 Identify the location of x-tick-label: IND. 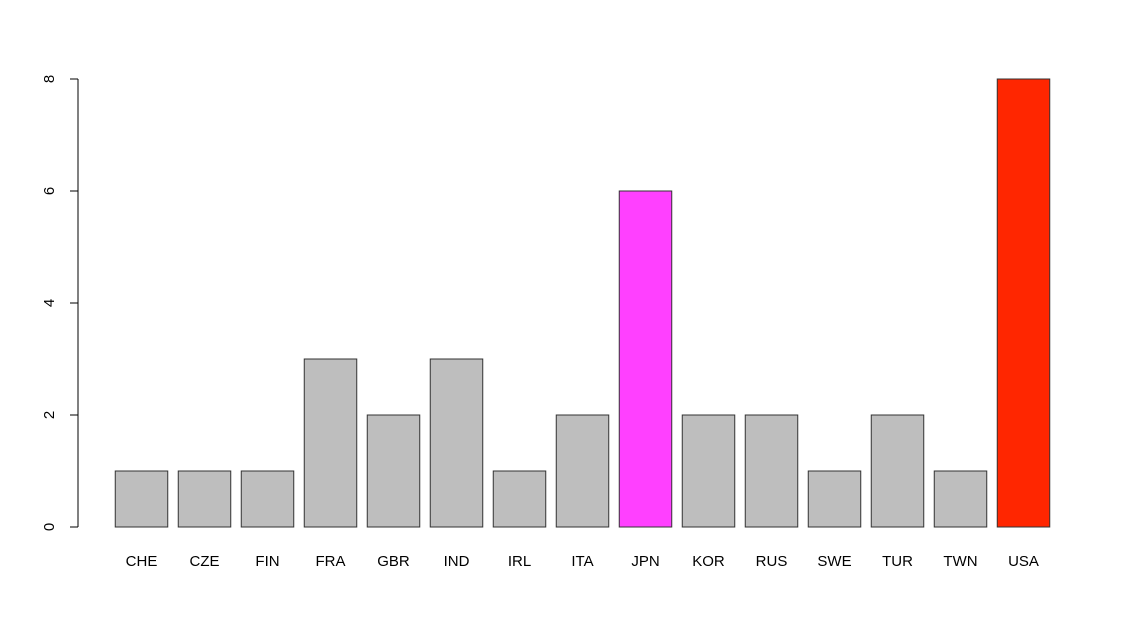
(457, 561).